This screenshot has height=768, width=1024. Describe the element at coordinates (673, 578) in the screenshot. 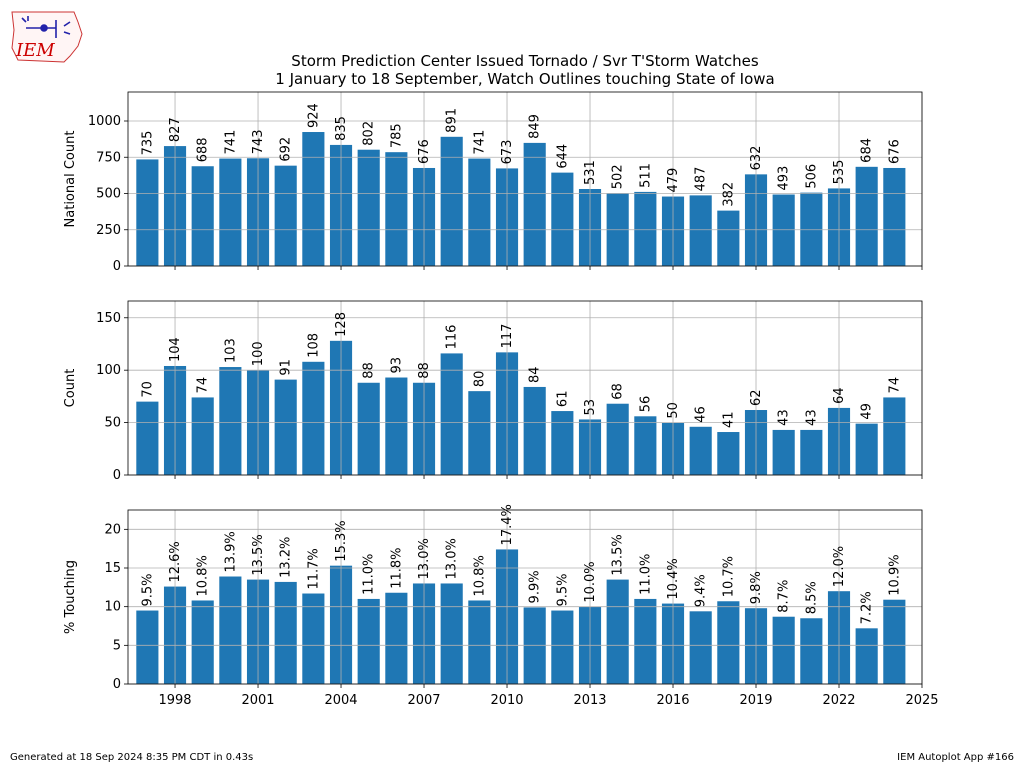

I see `data-label: 10.4%` at that location.